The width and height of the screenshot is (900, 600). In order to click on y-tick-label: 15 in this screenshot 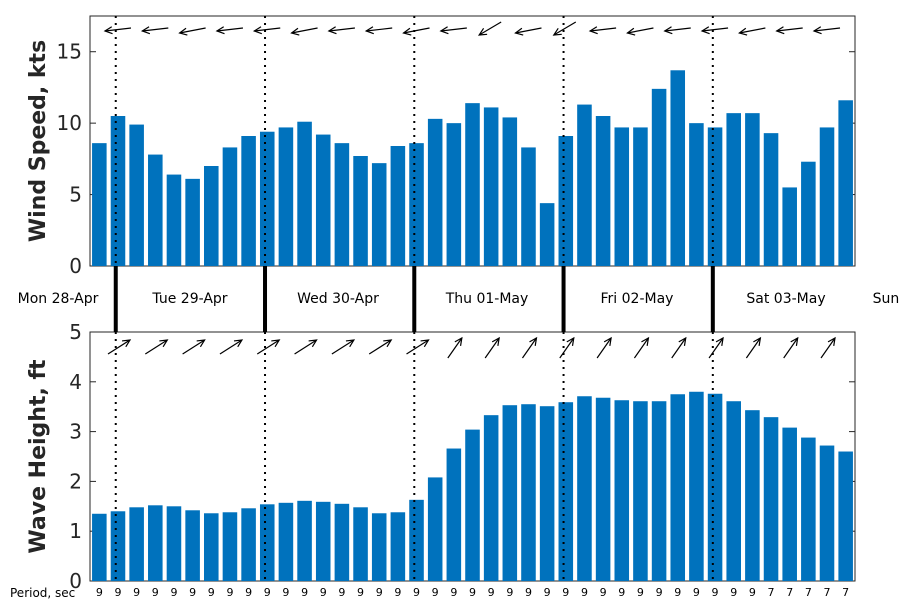, I will do `click(69, 52)`.